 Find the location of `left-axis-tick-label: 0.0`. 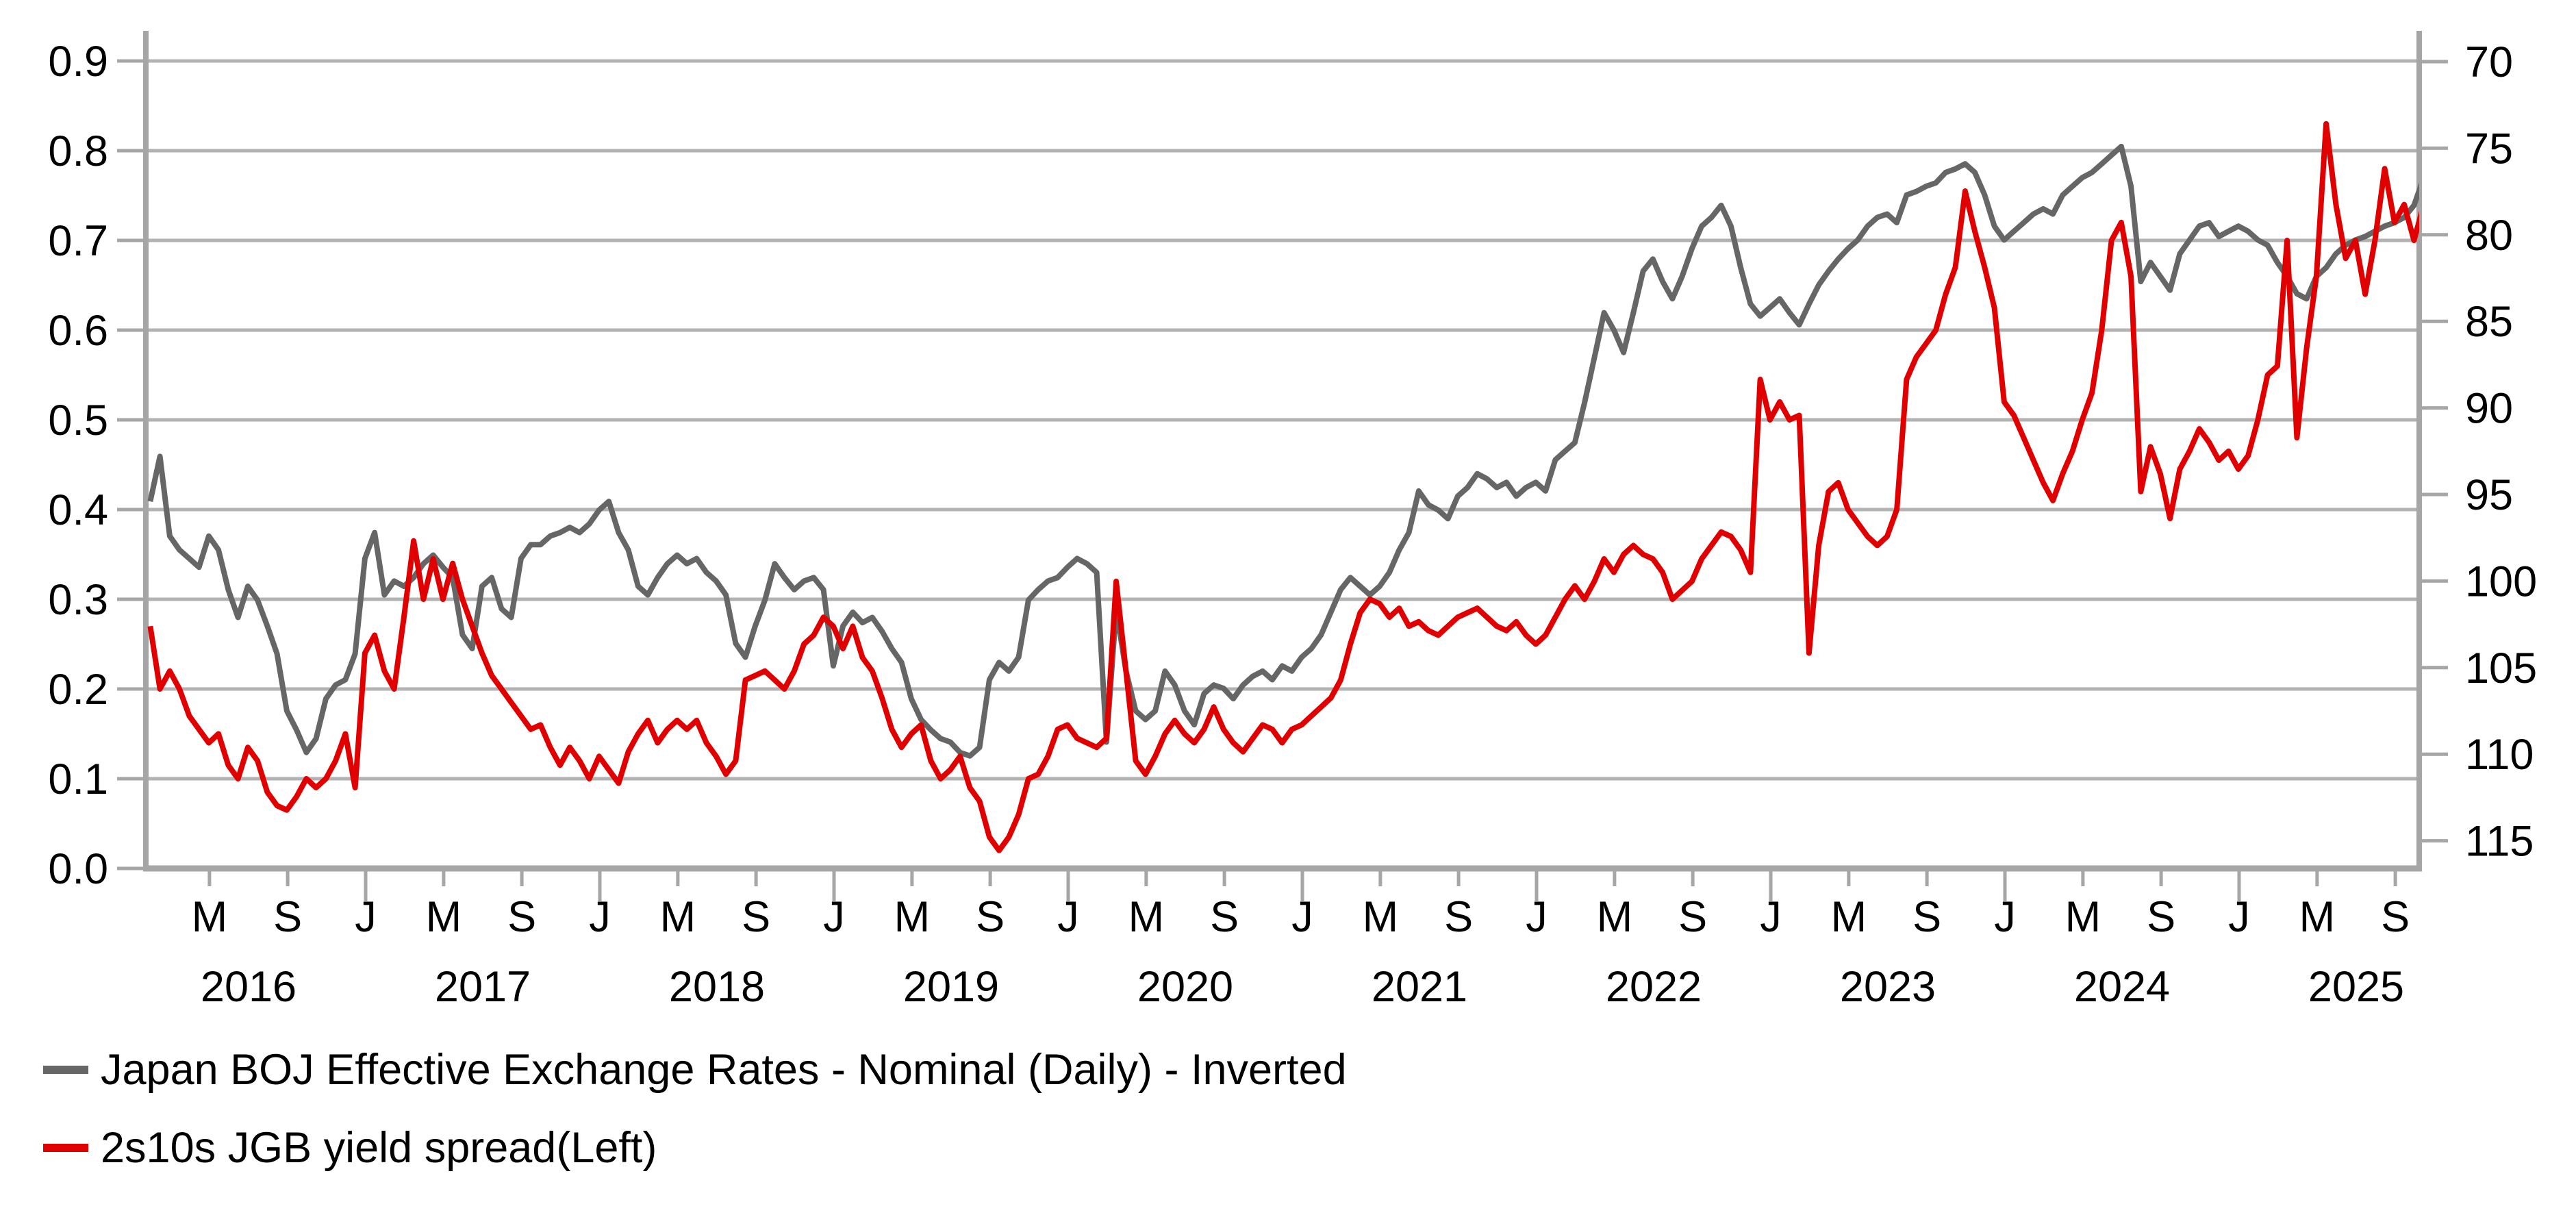

left-axis-tick-label: 0.0 is located at coordinates (78, 869).